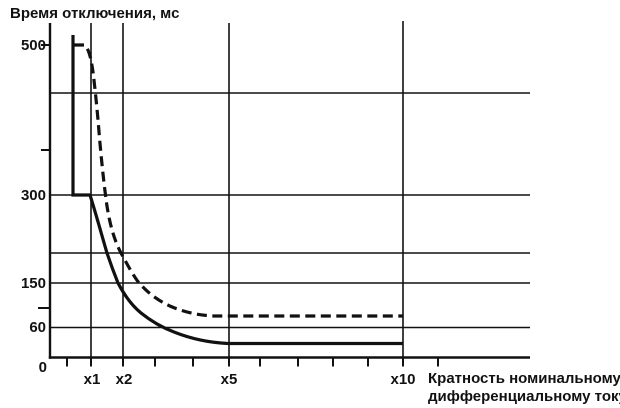  What do you see at coordinates (94, 13) in the screenshot?
I see `chart-title: Время отключения, мс` at bounding box center [94, 13].